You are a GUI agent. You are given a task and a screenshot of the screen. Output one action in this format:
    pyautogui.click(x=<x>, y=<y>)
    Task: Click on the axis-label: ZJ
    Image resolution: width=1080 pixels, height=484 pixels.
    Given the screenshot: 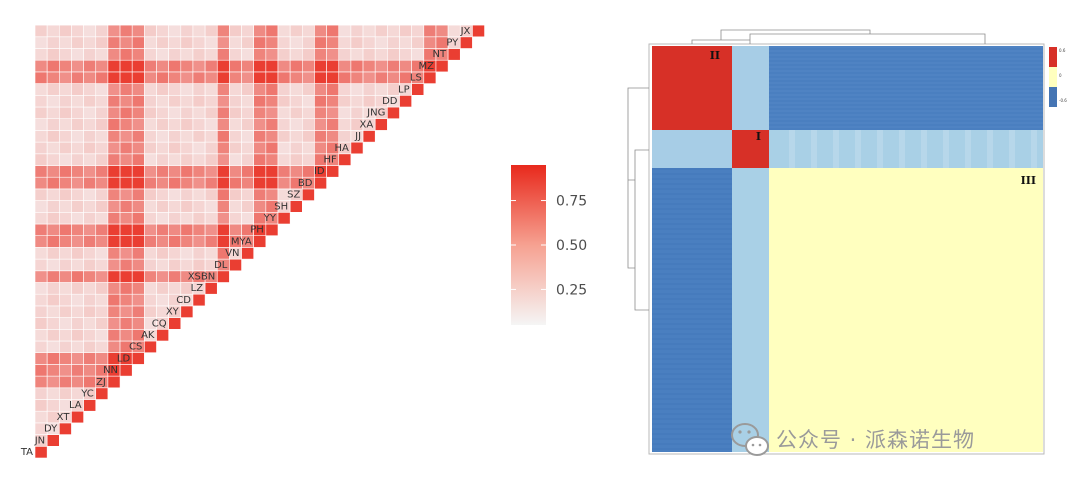 What is the action you would take?
    pyautogui.click(x=101, y=382)
    